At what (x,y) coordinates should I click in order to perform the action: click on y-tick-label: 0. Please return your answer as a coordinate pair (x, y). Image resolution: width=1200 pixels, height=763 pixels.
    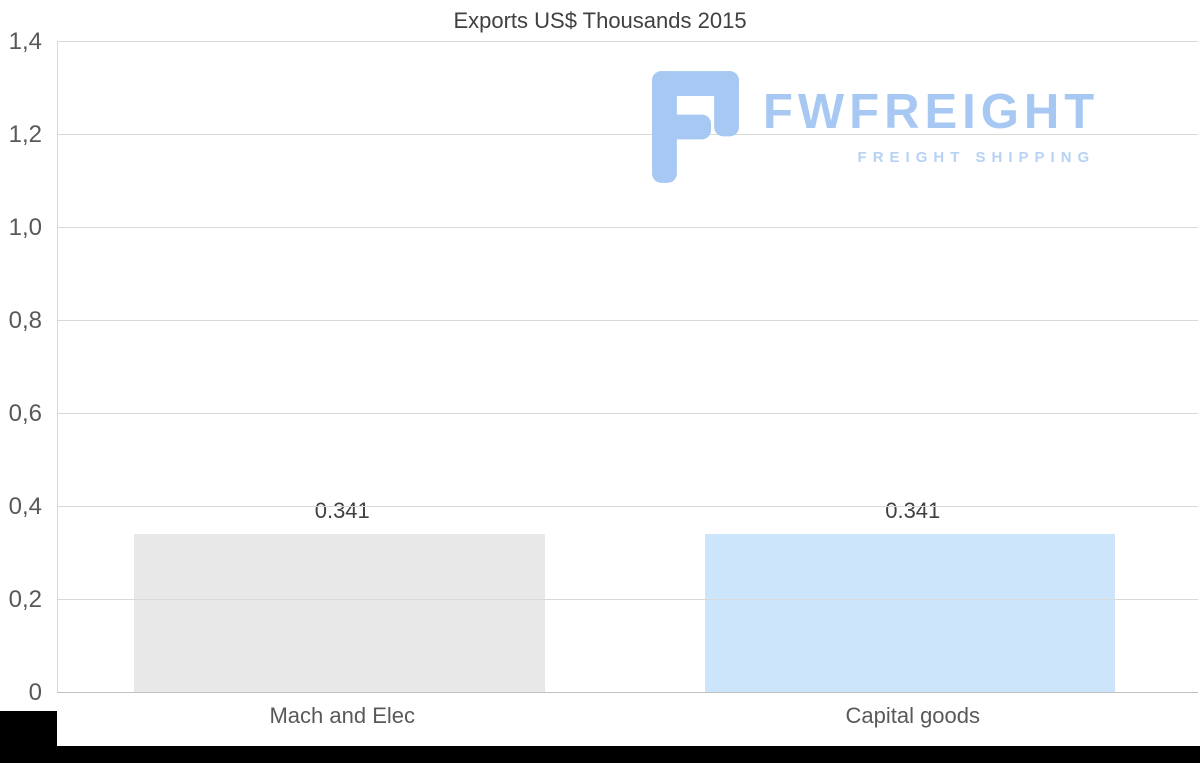
    Looking at the image, I should click on (35, 692).